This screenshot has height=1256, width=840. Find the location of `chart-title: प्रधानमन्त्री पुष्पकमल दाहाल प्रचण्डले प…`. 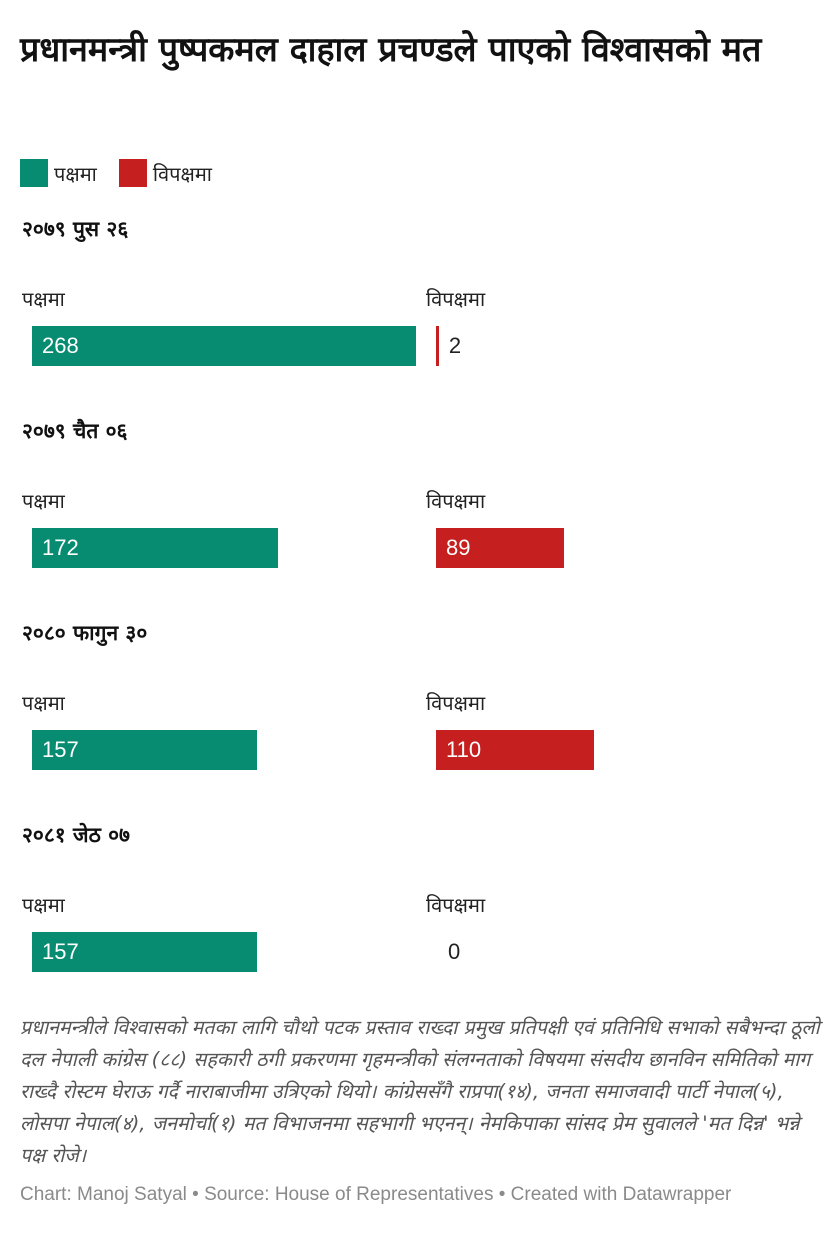

chart-title: प्रधानमन्त्री पुष्पकमल दाहाल प्रचण्डले प… is located at coordinates (391, 50).